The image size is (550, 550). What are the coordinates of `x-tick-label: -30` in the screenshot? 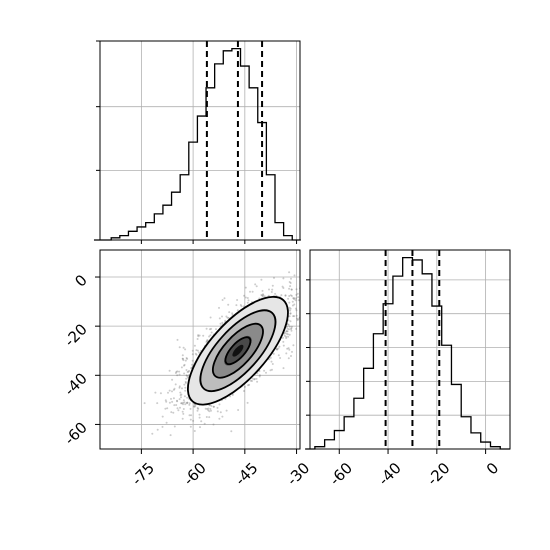 It's located at (298, 474).